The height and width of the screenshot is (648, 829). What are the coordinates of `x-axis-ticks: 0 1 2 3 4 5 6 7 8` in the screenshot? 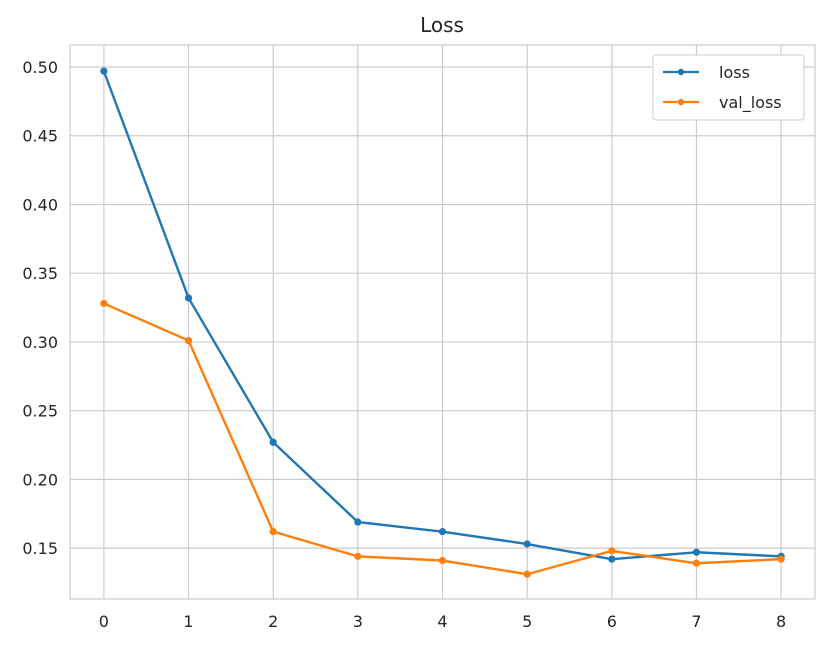 It's located at (442, 621).